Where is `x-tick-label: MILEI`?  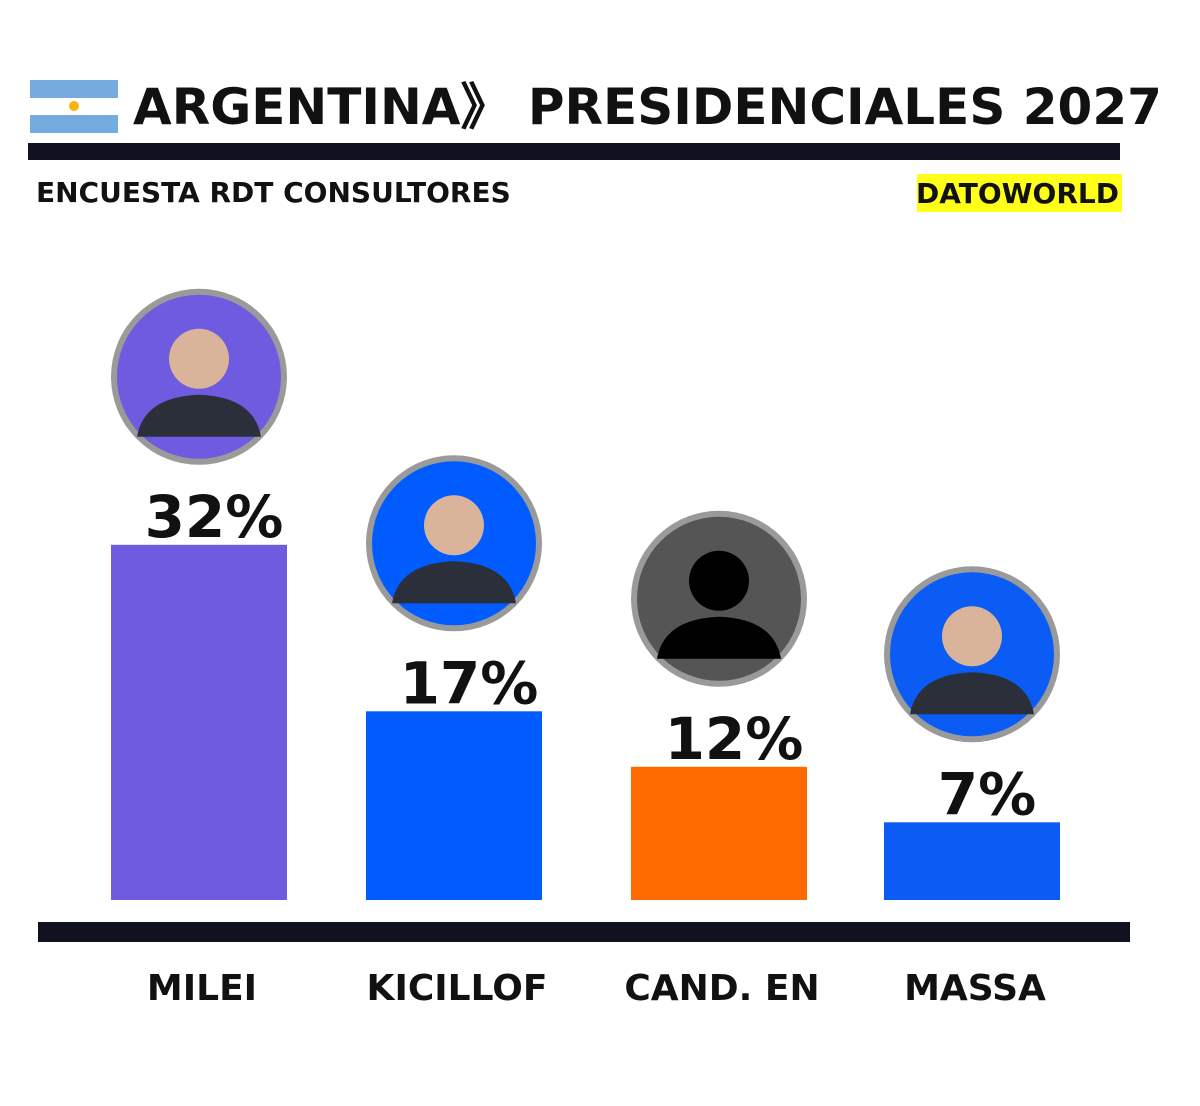
x-tick-label: MILEI is located at coordinates (202, 988).